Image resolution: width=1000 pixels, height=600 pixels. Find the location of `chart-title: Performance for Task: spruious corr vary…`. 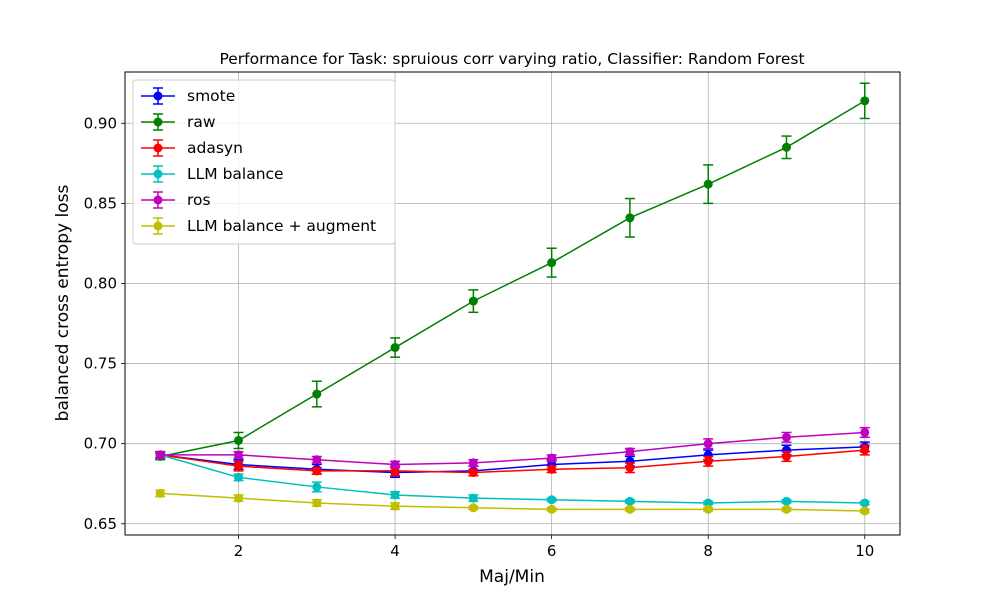

chart-title: Performance for Task: spruious corr vary… is located at coordinates (511, 59).